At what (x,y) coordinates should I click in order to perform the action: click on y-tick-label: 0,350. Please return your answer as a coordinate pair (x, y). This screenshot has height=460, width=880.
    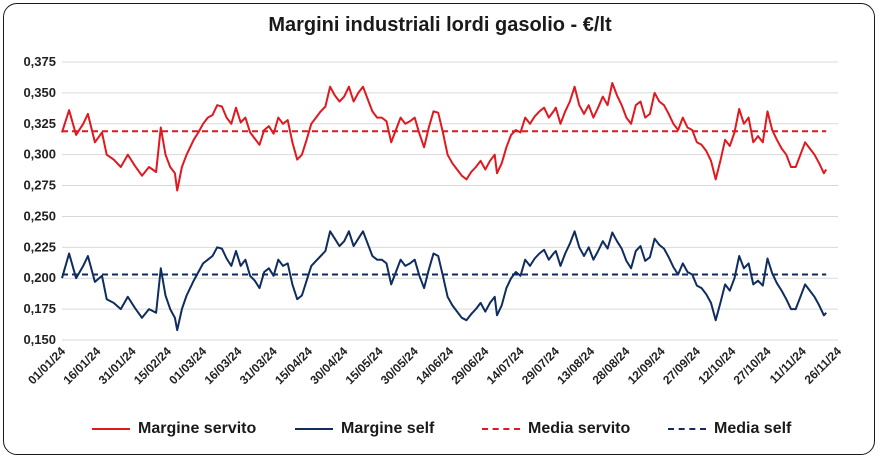
    Looking at the image, I should click on (39, 92).